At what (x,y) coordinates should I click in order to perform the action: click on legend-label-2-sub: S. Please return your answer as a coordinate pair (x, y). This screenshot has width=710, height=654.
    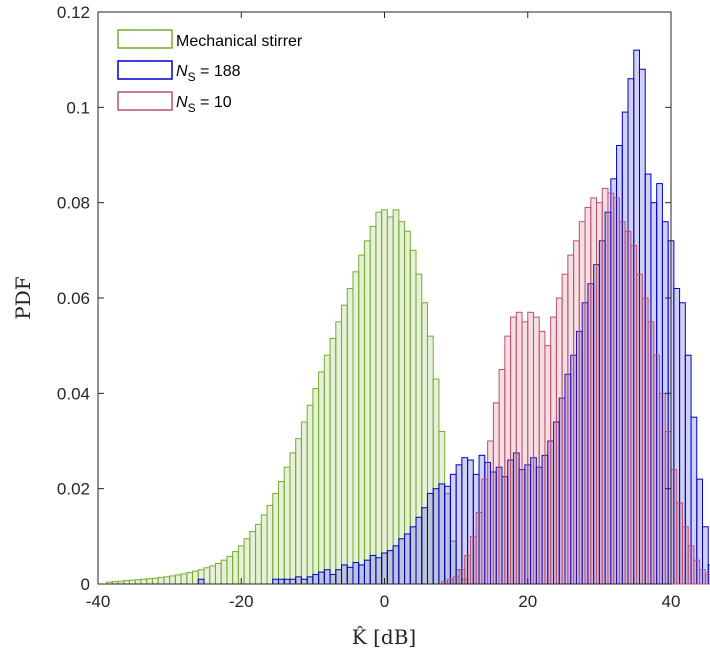
    Looking at the image, I should click on (192, 108).